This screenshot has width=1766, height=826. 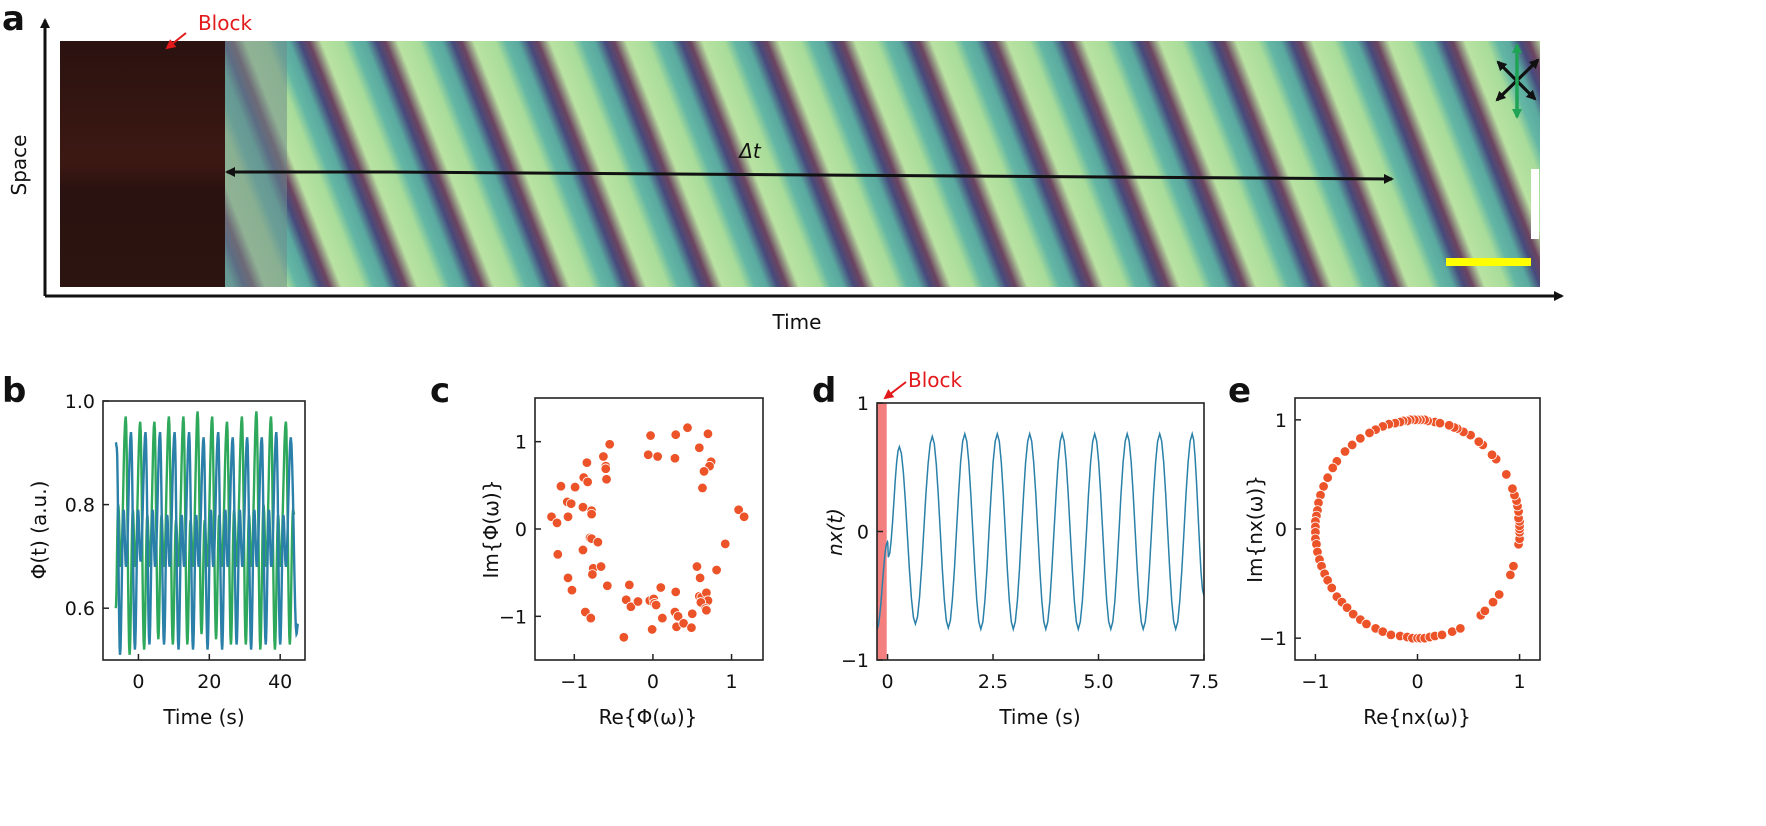 What do you see at coordinates (648, 717) in the screenshot?
I see `x-axis-label: Re{Φ(ω)}` at bounding box center [648, 717].